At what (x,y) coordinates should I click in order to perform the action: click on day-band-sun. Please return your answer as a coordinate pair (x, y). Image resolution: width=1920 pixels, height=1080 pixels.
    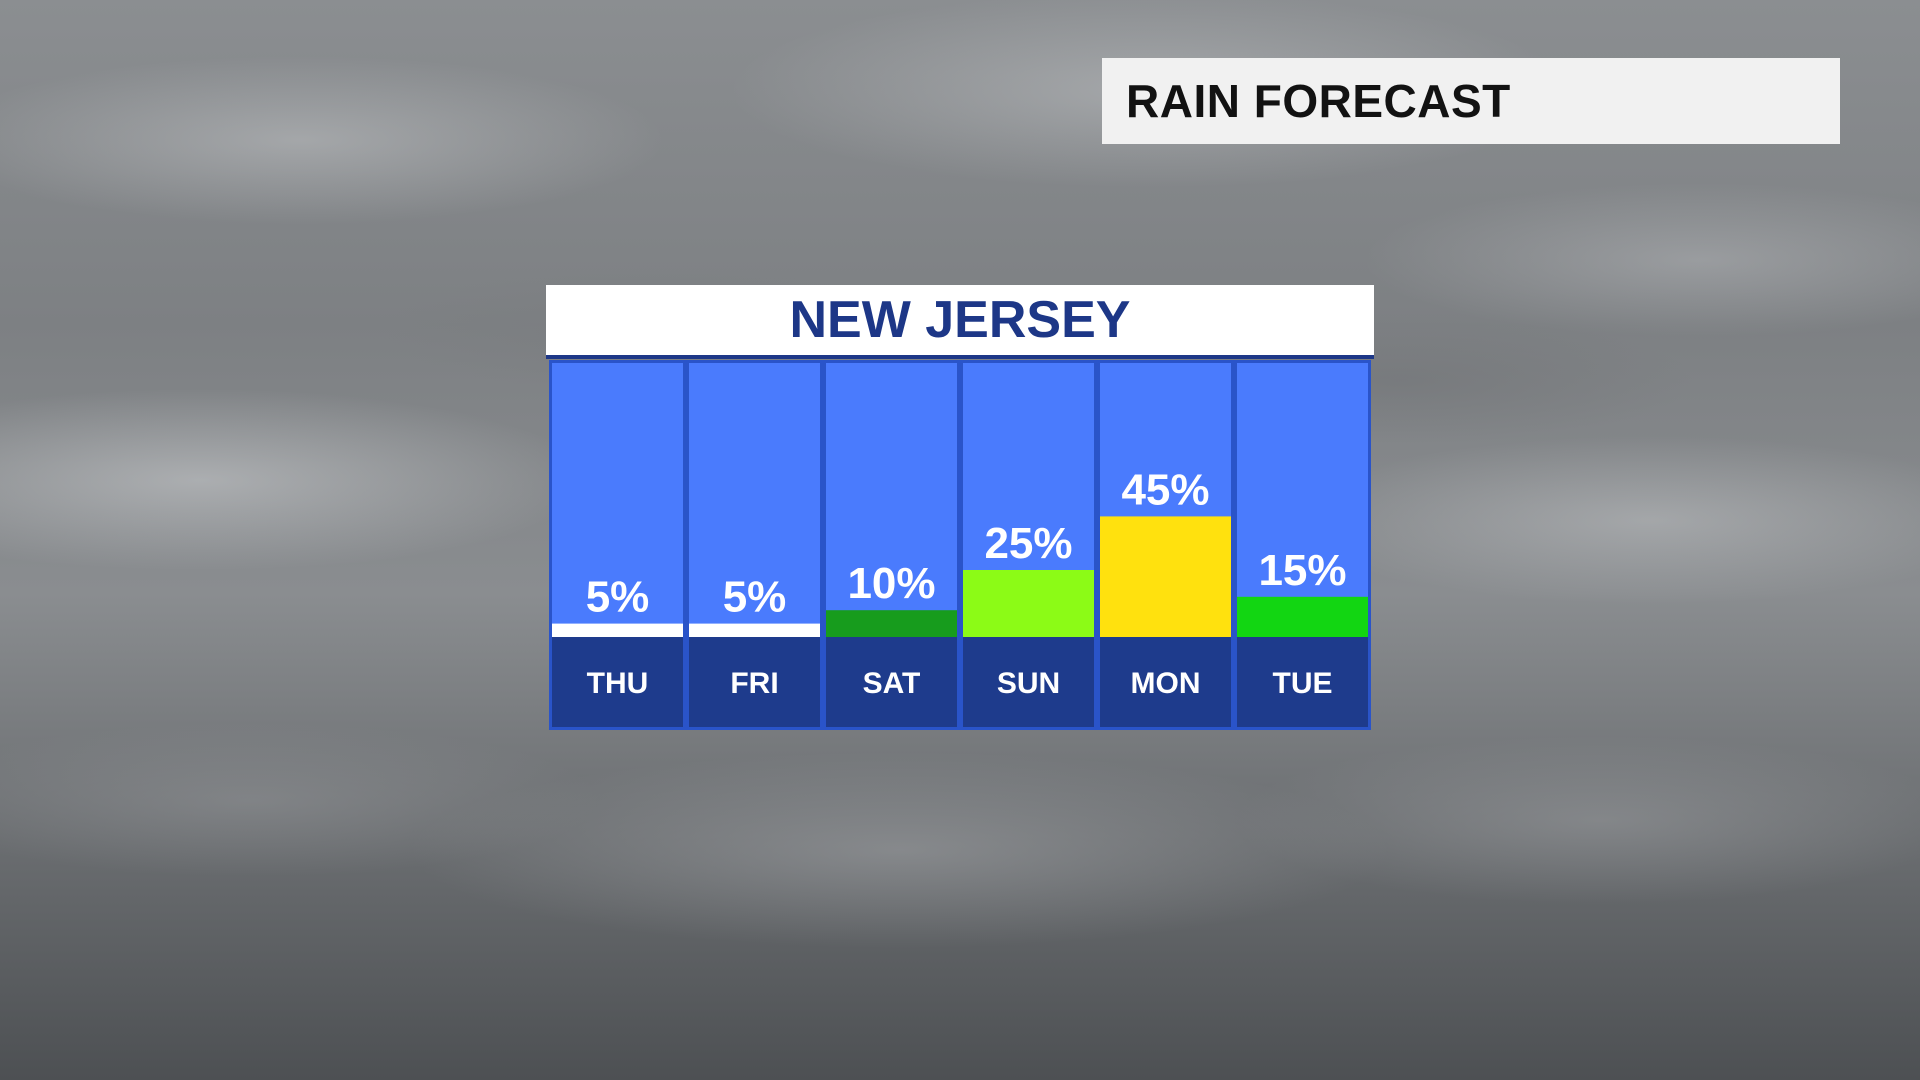
    Looking at the image, I should click on (1028, 682).